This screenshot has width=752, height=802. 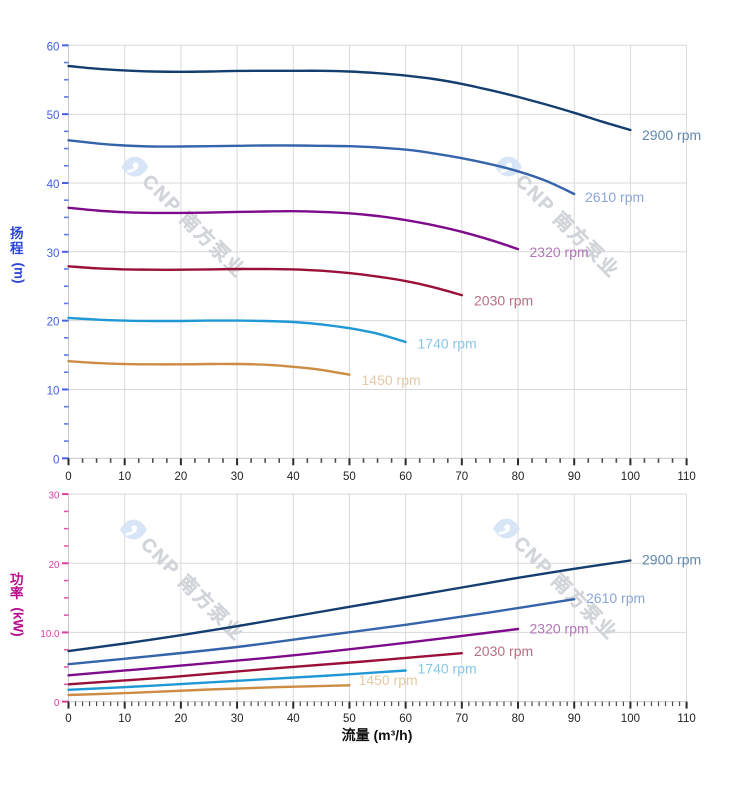 I want to click on svg-text: 率, so click(x=17, y=593).